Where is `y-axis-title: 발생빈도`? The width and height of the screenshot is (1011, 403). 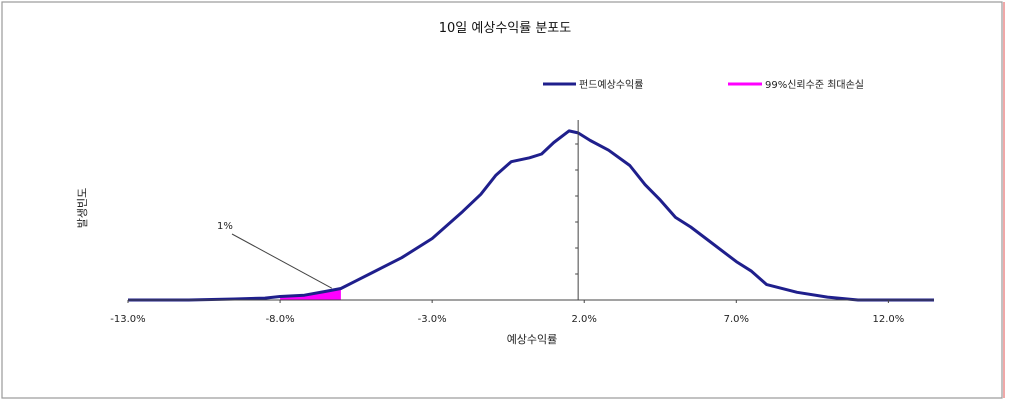 y-axis-title: 발생빈도 is located at coordinates (82, 208).